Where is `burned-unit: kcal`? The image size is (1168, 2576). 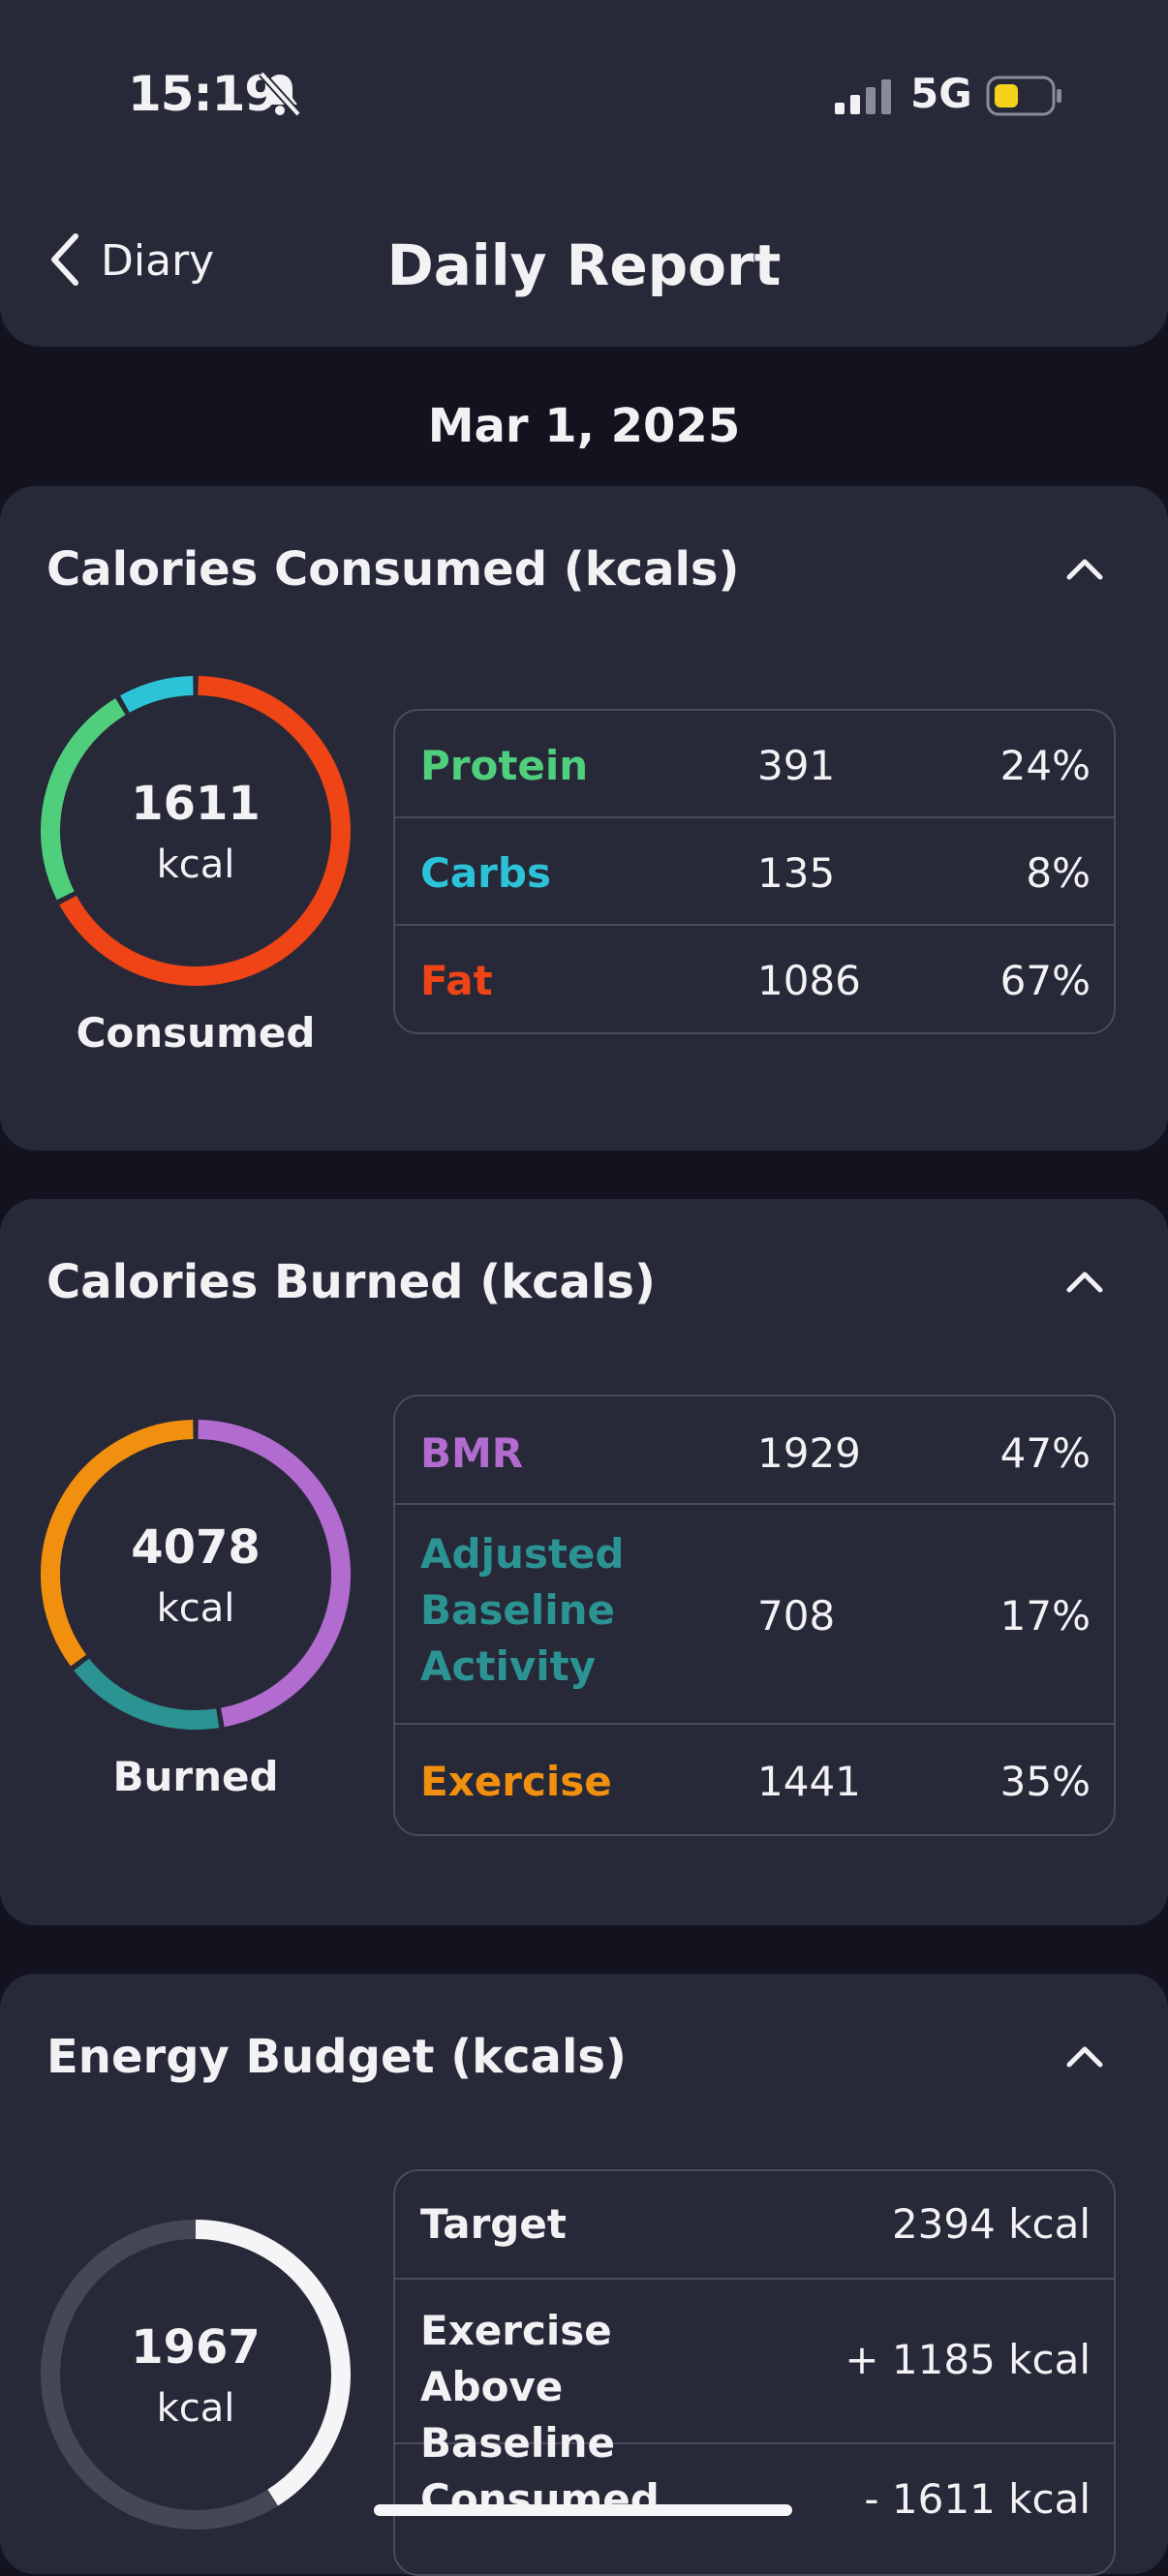 burned-unit: kcal is located at coordinates (195, 1608).